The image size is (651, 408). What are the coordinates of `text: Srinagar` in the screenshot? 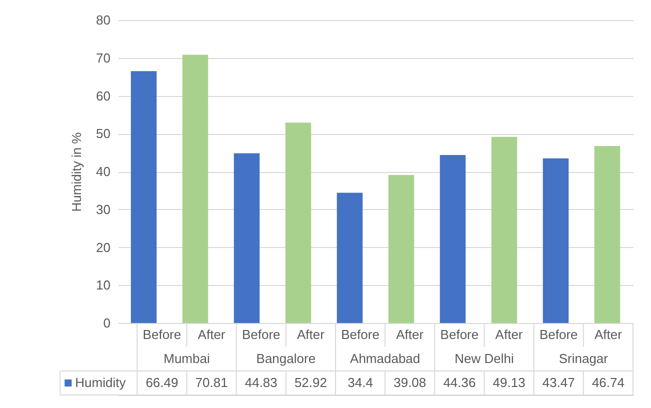 It's located at (583, 358).